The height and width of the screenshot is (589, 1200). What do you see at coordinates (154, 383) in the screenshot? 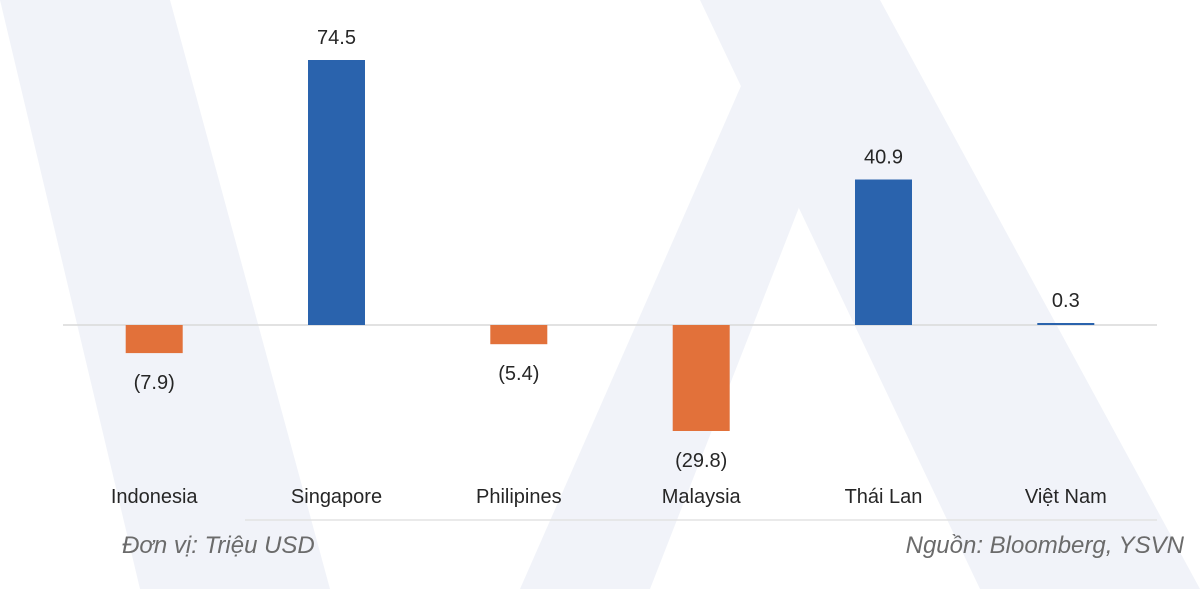
I see `value-label-indonesia: (7.9)` at bounding box center [154, 383].